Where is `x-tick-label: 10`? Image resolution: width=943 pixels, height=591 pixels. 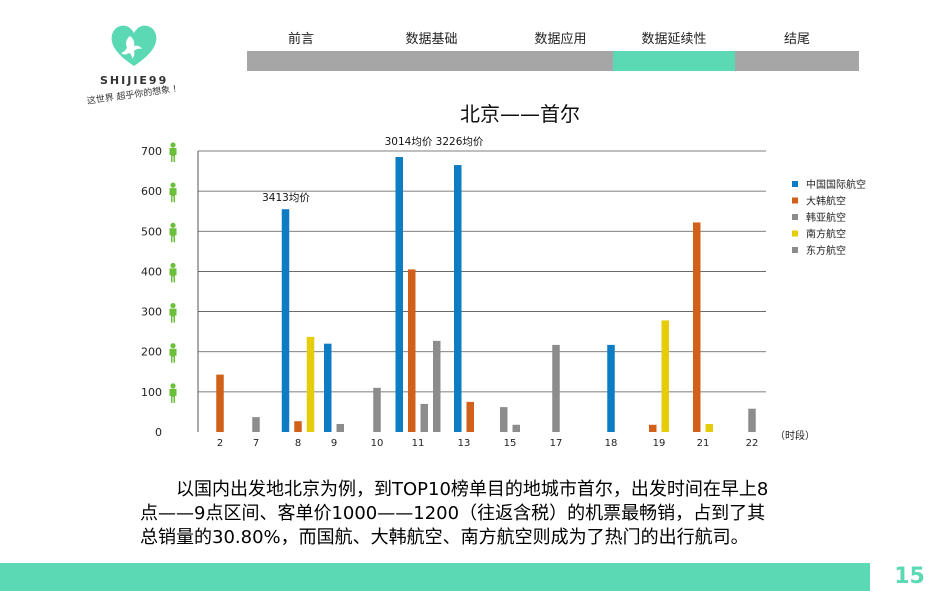 x-tick-label: 10 is located at coordinates (377, 443).